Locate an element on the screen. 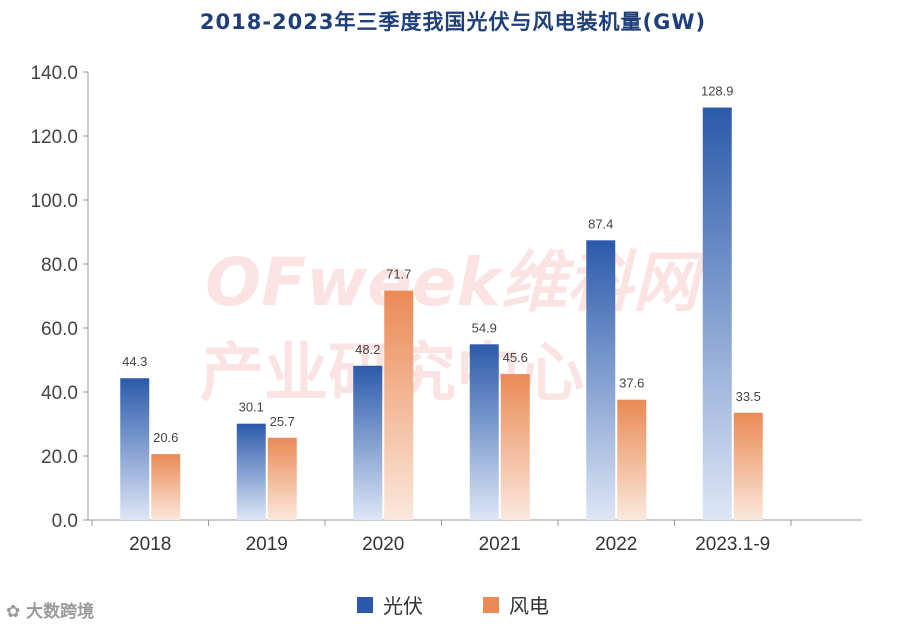  chart-title: 2018-2023年三季度我国光伏与风电装机量(GW) is located at coordinates (453, 22).